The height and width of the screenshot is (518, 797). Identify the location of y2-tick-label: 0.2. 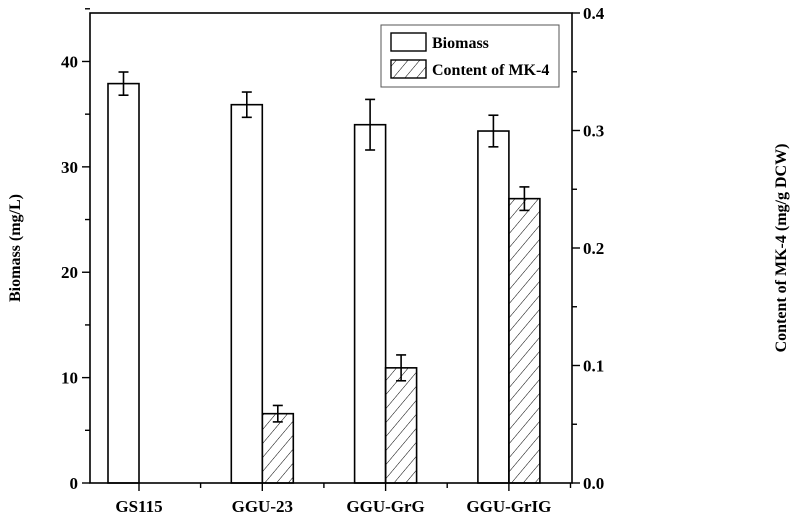
(593, 248).